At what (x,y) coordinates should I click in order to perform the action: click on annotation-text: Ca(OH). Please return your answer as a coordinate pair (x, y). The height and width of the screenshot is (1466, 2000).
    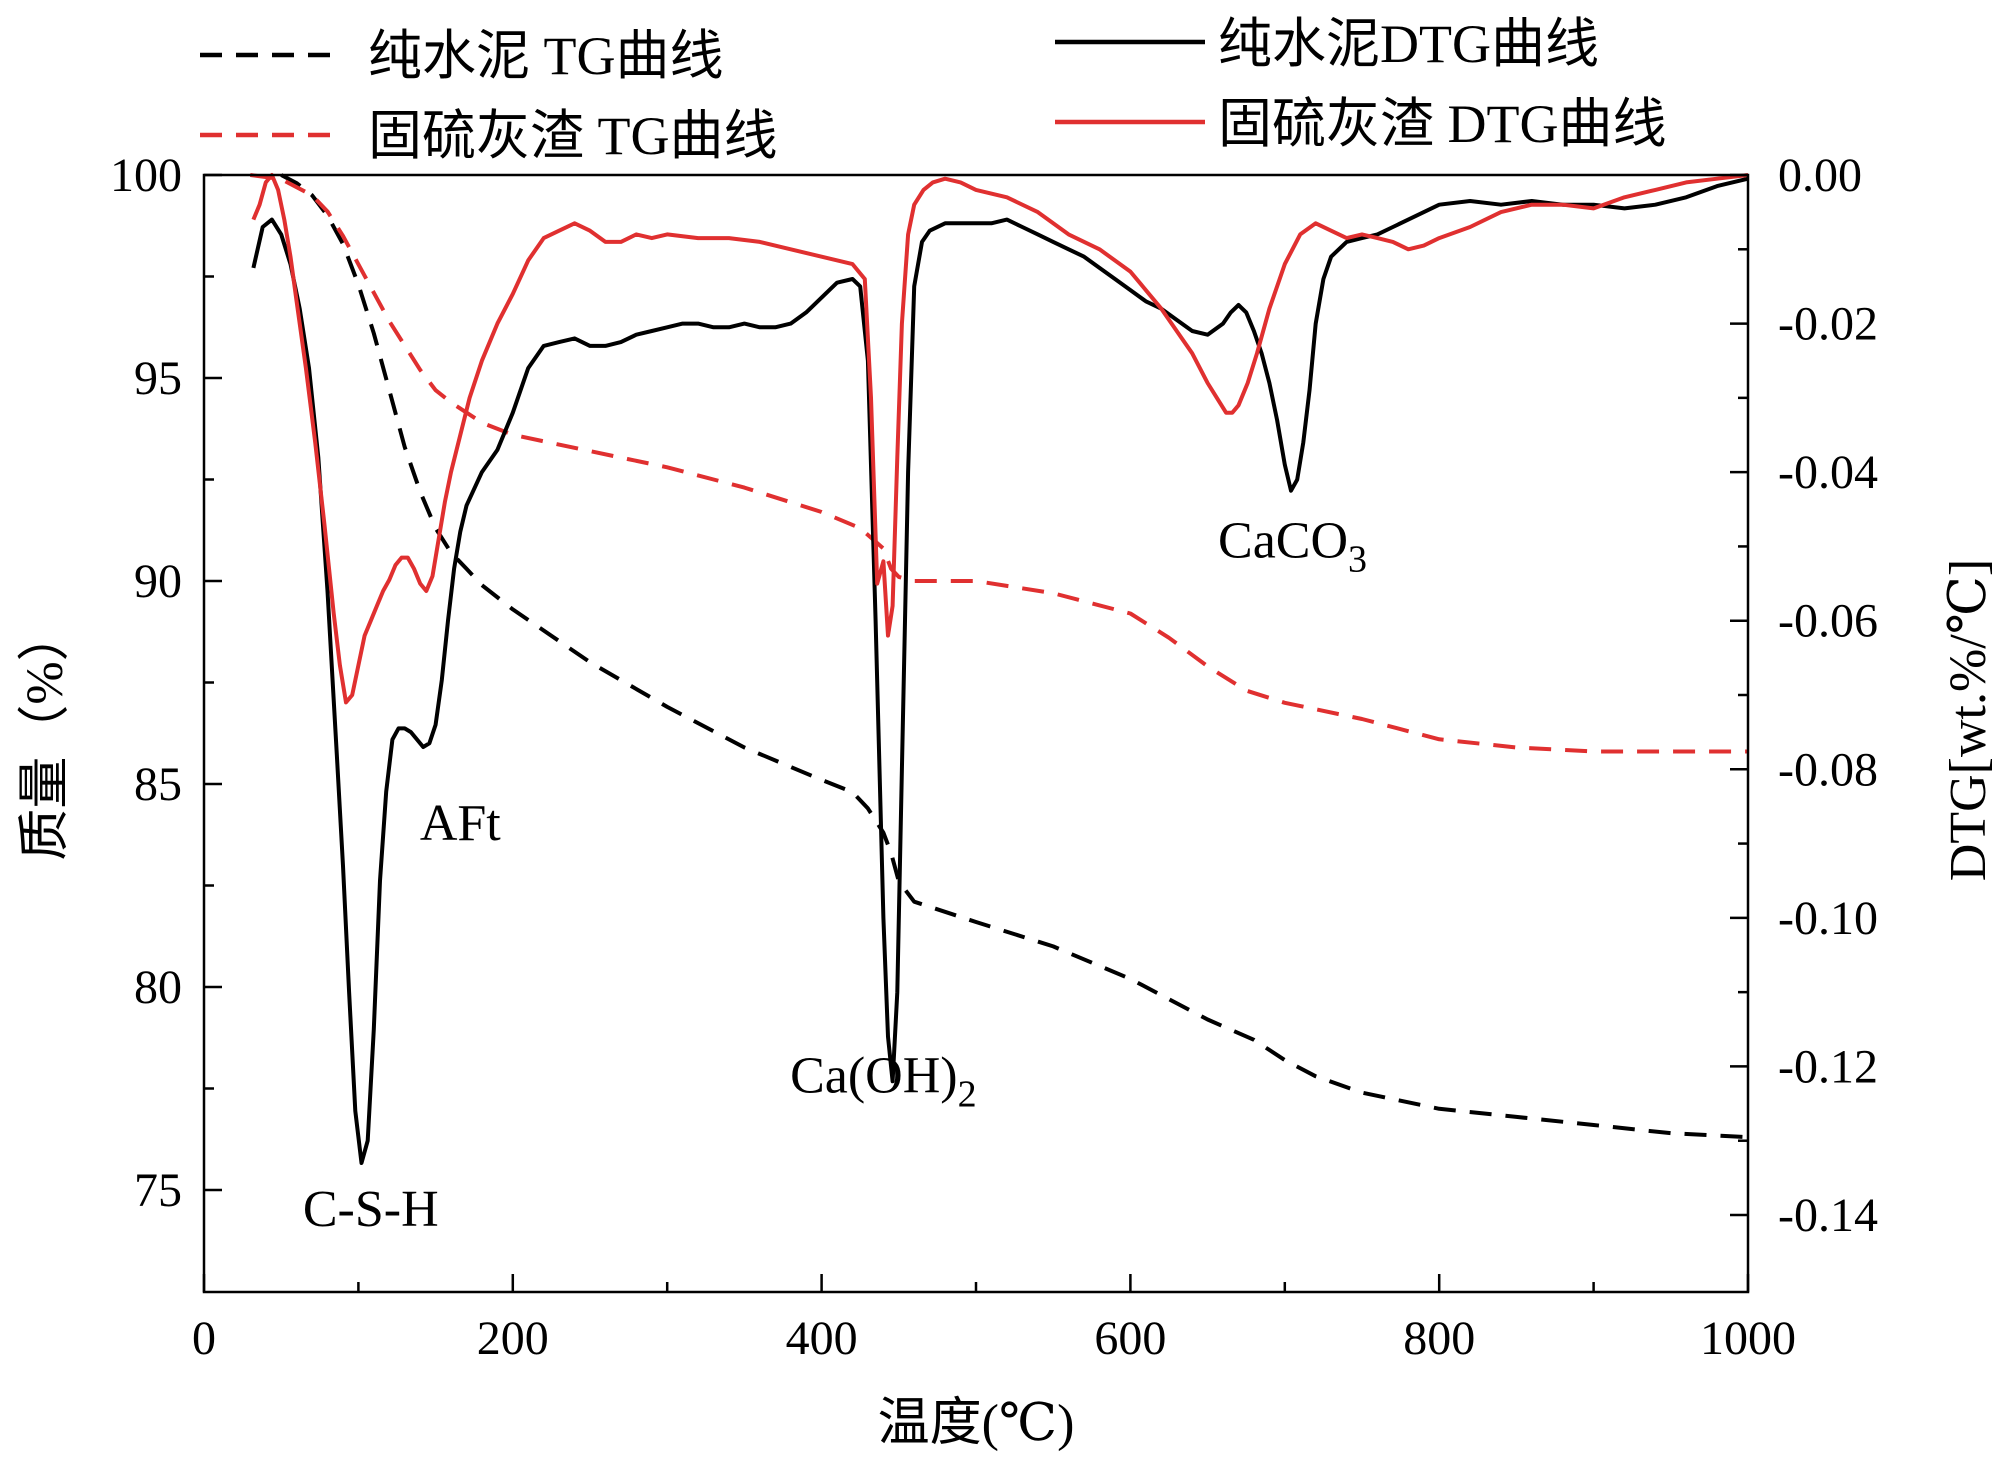
    Looking at the image, I should click on (874, 1075).